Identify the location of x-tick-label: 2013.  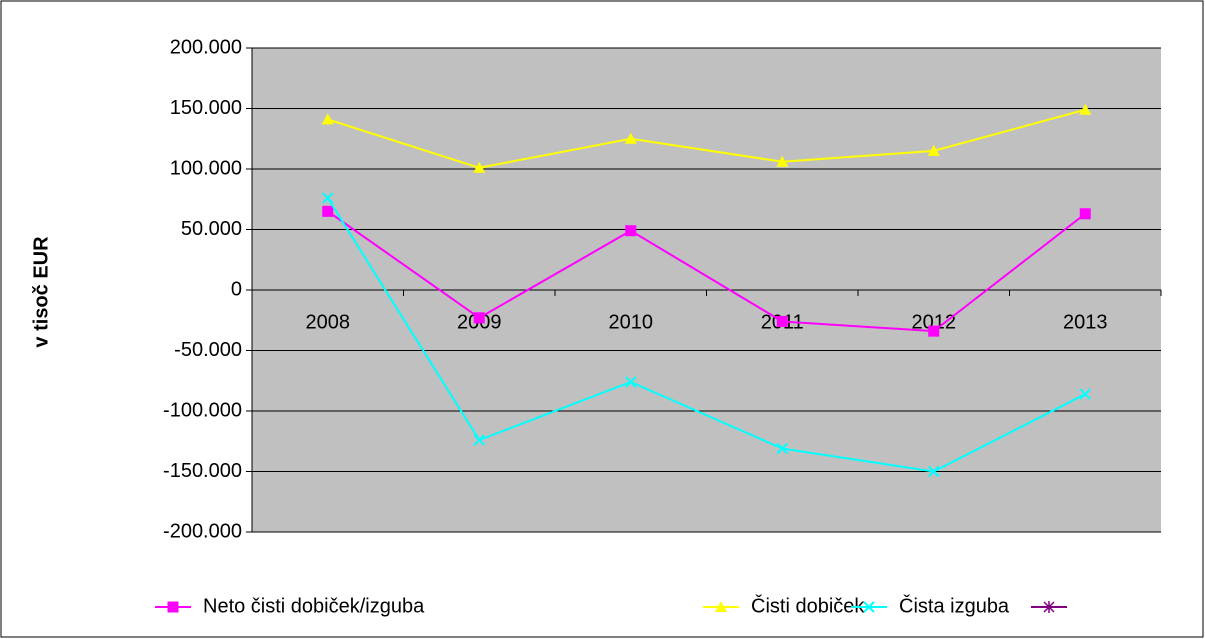
(1085, 322).